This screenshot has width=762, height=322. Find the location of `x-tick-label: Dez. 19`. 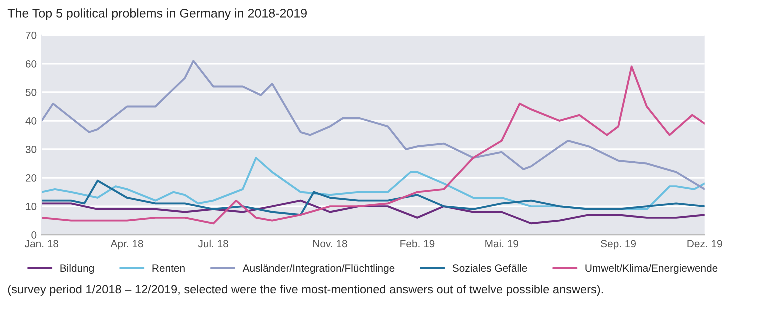

x-tick-label: Dez. 19 is located at coordinates (705, 244).